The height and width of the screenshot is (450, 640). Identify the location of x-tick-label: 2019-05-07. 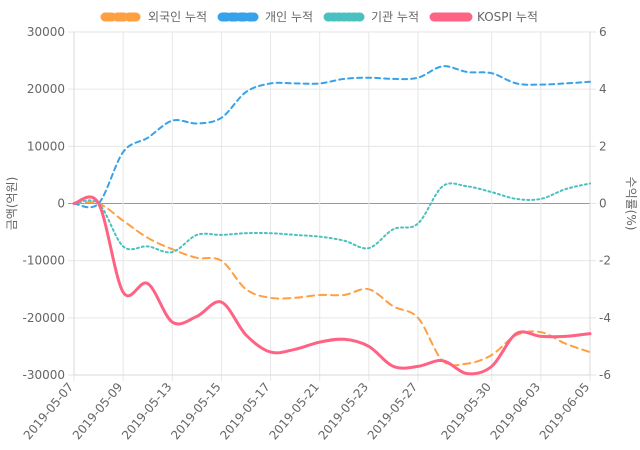
(49, 411).